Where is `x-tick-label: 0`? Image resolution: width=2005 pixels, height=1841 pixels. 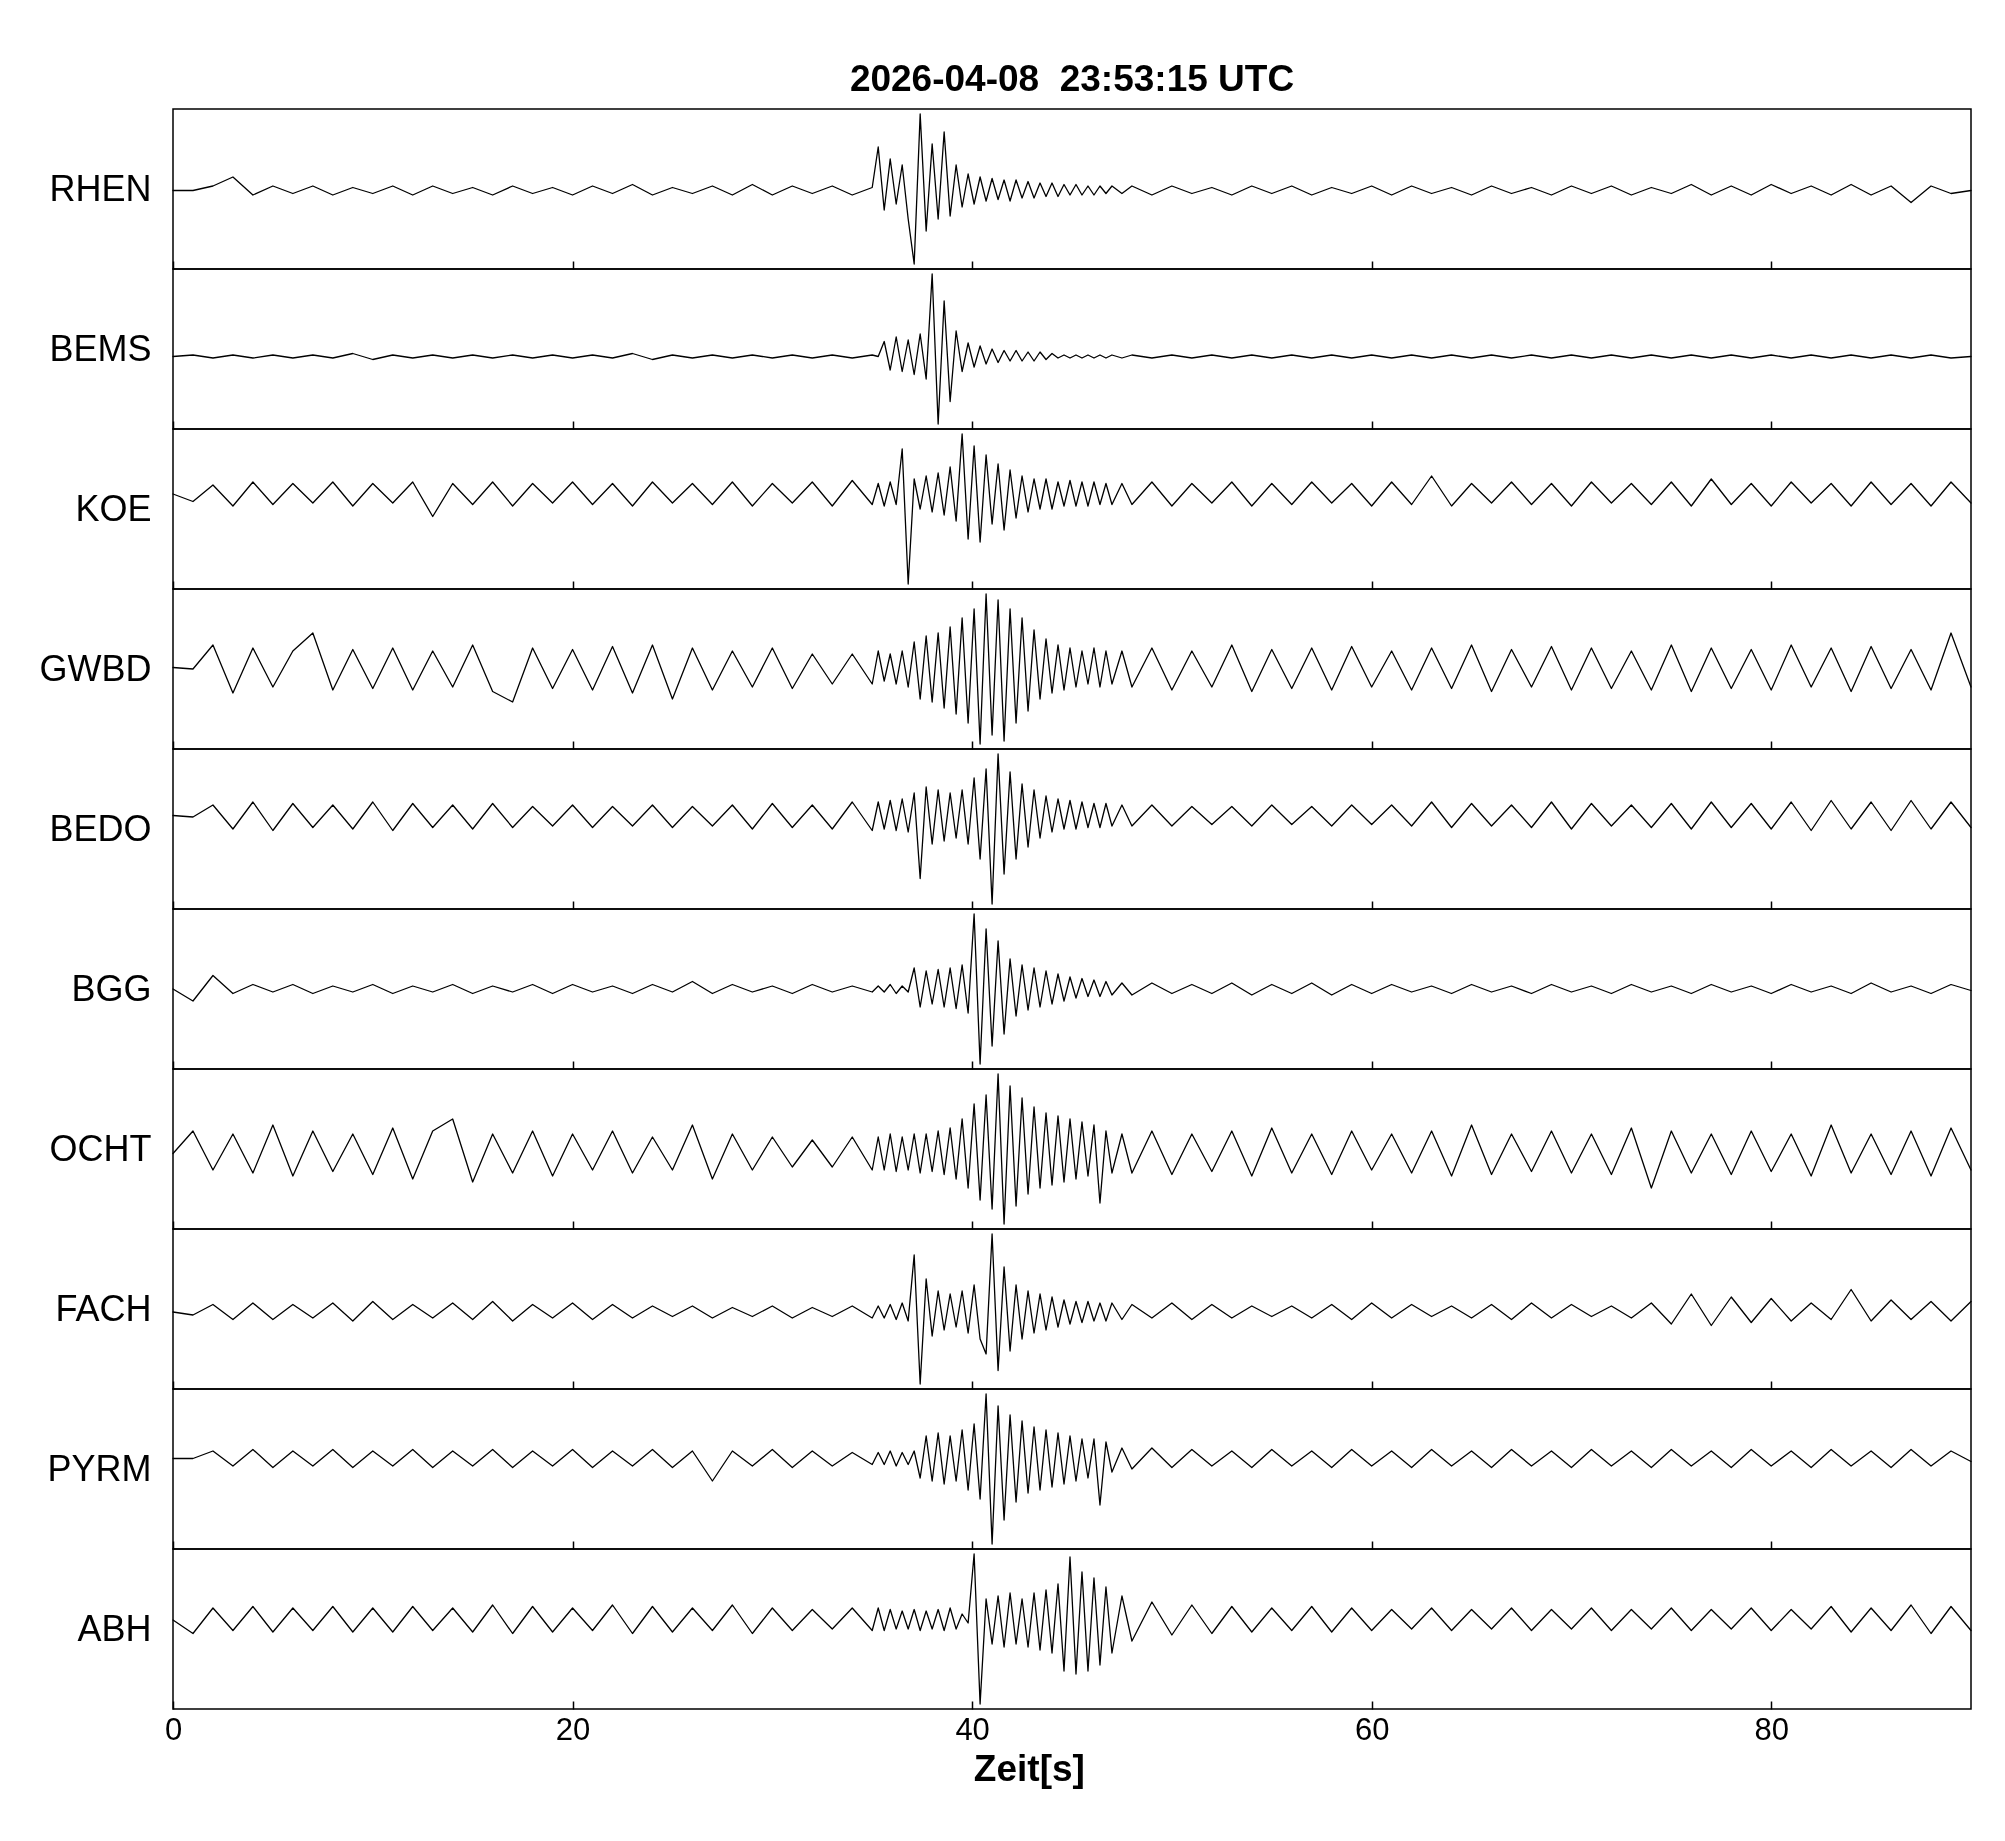 x-tick-label: 0 is located at coordinates (173, 1729).